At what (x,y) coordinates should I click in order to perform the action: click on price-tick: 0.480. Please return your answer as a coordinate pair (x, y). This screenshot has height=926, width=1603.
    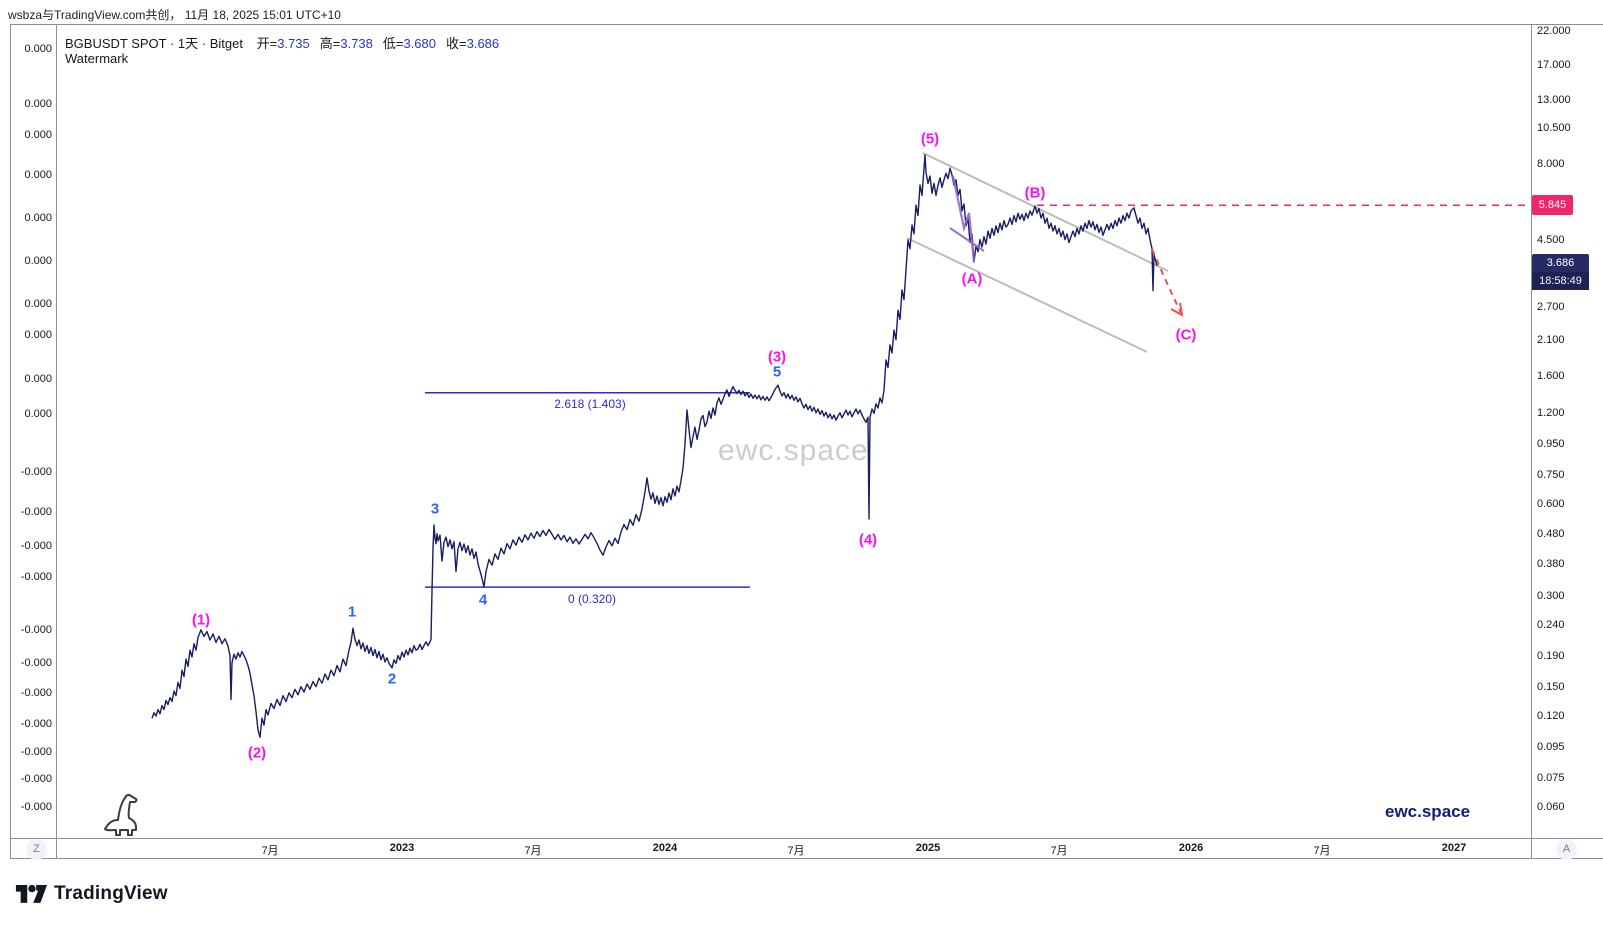
    Looking at the image, I should click on (1551, 533).